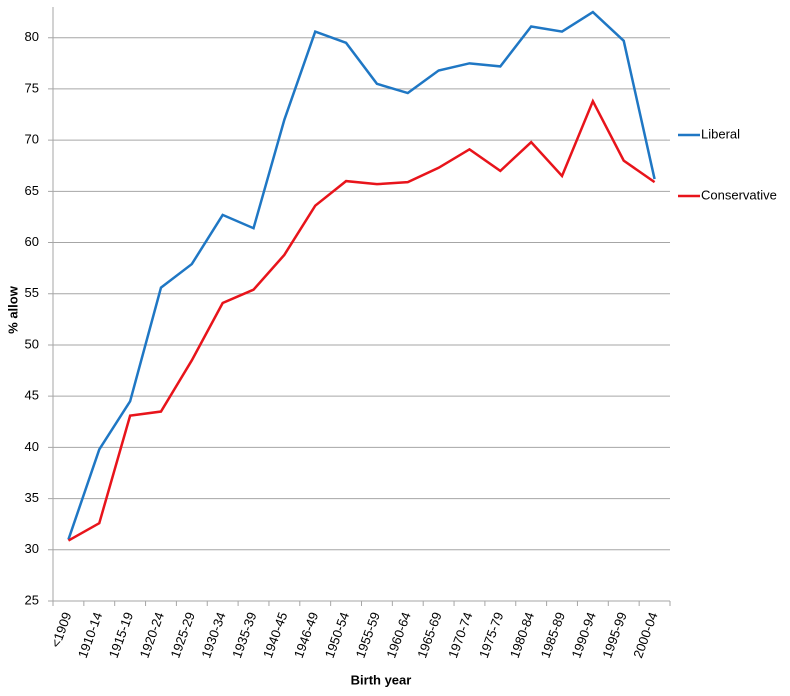 The height and width of the screenshot is (696, 790). Describe the element at coordinates (90, 635) in the screenshot. I see `x-tick-label: 1910-14` at that location.